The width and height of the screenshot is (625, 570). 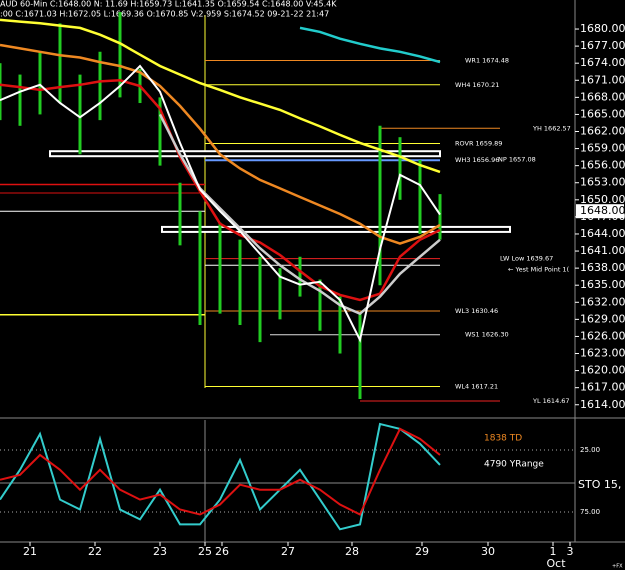 What do you see at coordinates (602, 28) in the screenshot?
I see `y-tick-label: 1680.00` at bounding box center [602, 28].